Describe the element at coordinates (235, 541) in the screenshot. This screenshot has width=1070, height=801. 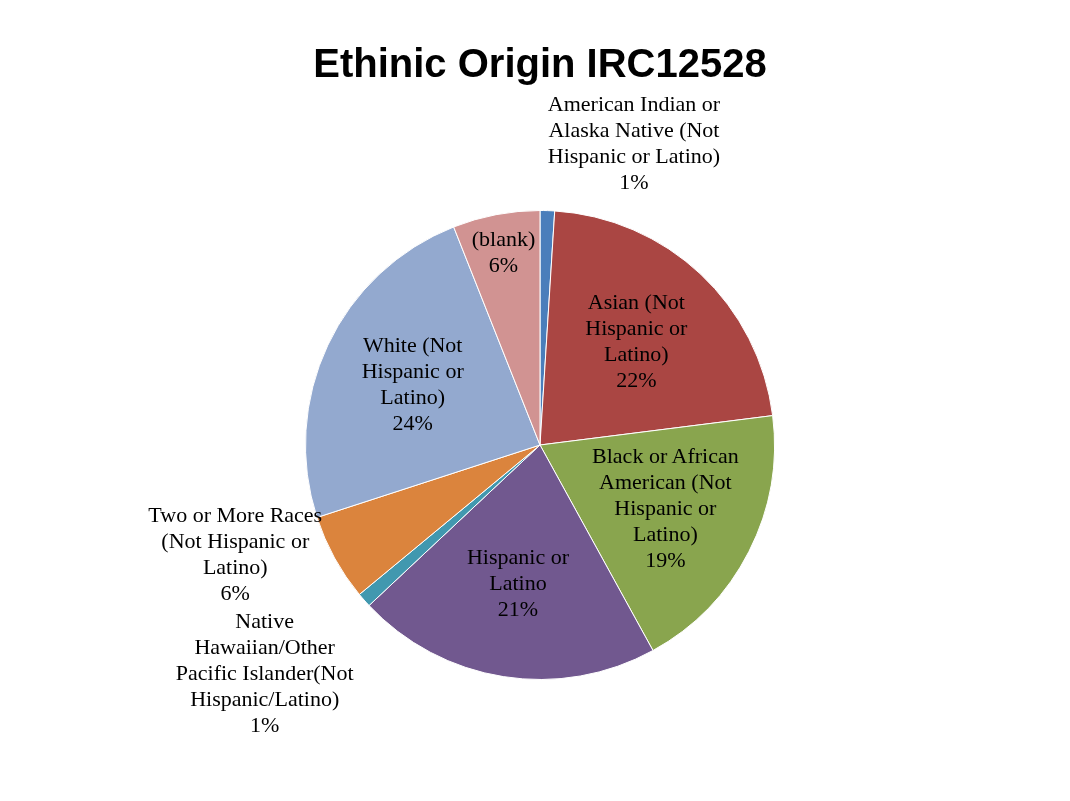
I see `slice-label: Two or More Races (Not Hispanic or Latino)` at that location.